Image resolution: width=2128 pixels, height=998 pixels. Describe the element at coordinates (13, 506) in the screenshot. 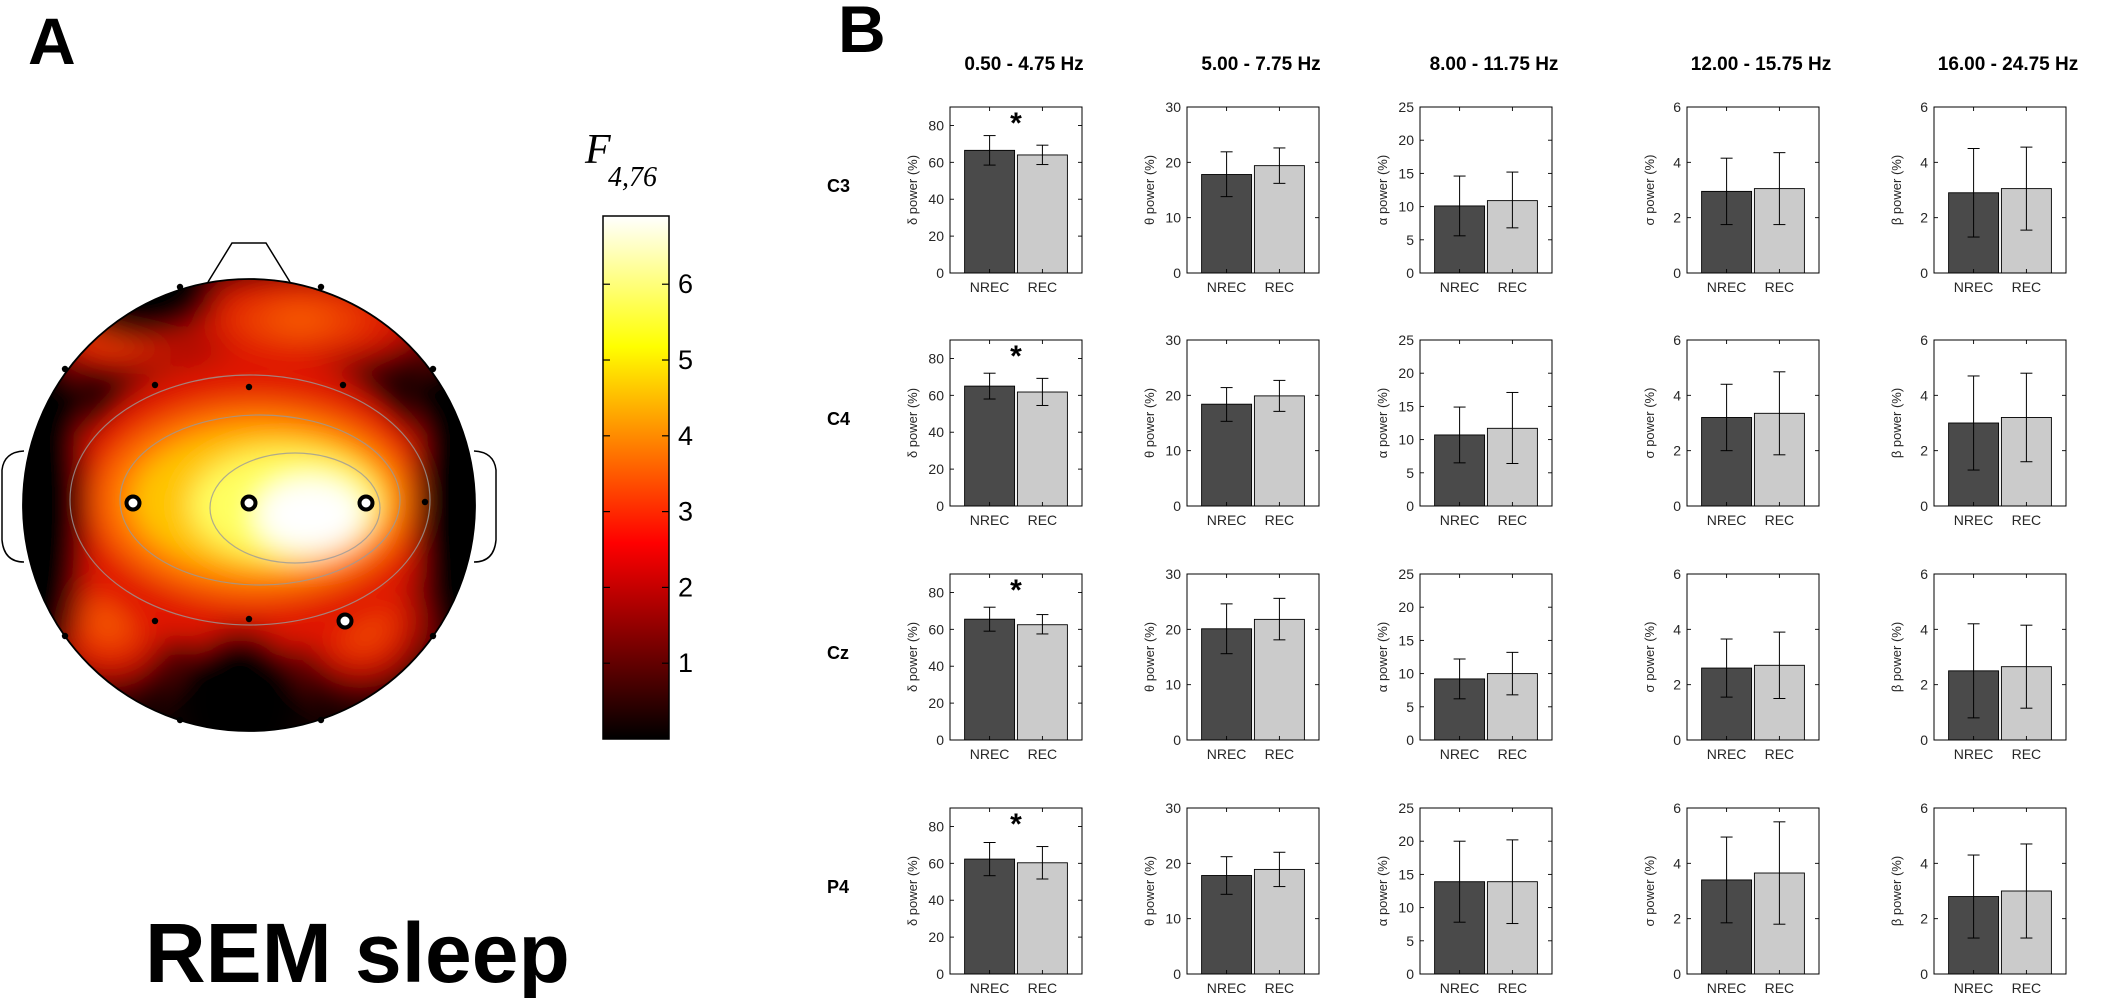

I see `head-left-ear` at that location.